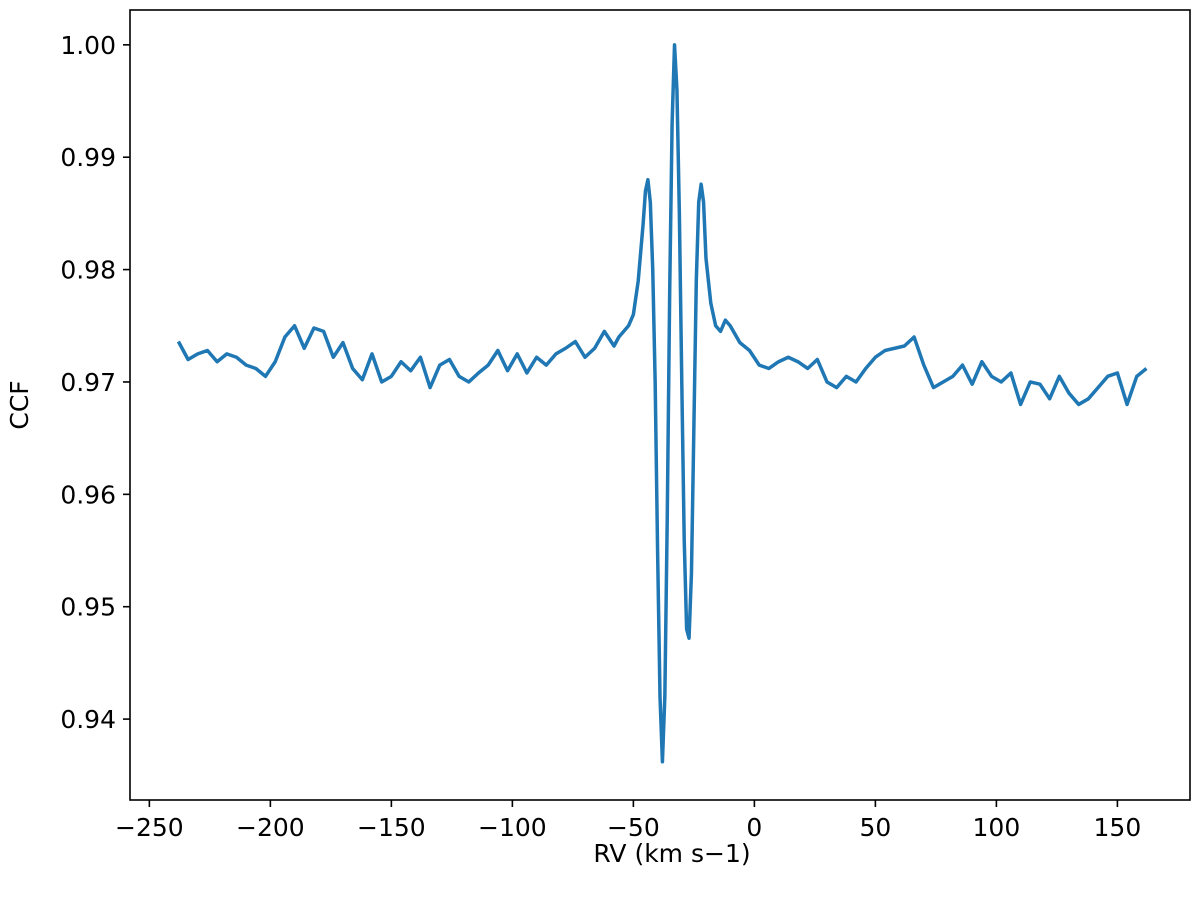 The height and width of the screenshot is (899, 1200). Describe the element at coordinates (88, 270) in the screenshot. I see `y-tick-label: 0.98` at that location.